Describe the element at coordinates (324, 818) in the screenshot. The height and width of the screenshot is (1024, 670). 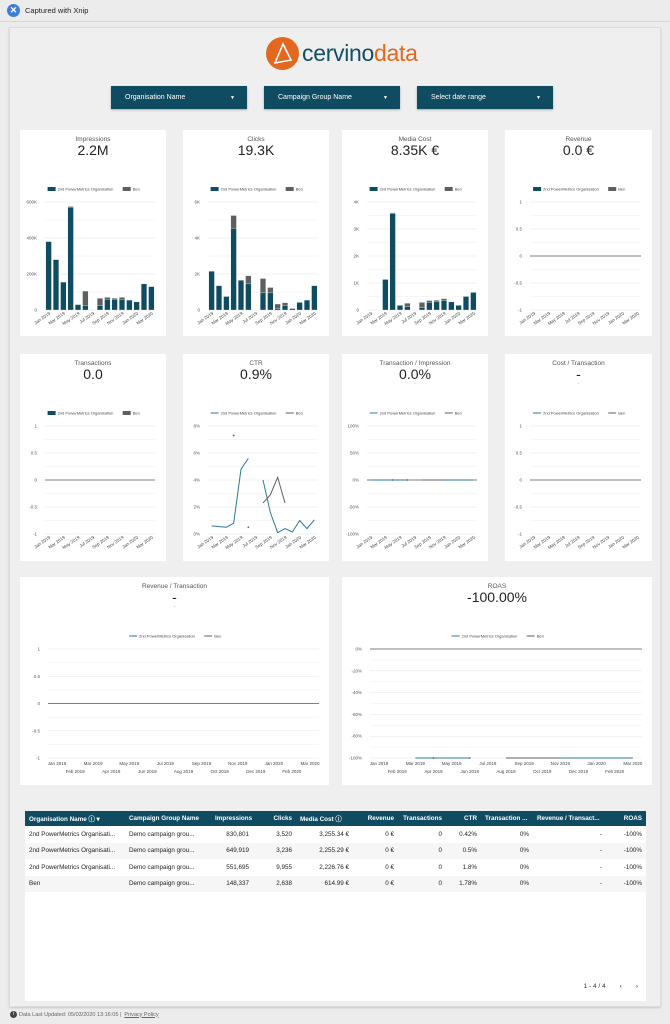
I see `column-header: Media Cost ⓘ` at that location.